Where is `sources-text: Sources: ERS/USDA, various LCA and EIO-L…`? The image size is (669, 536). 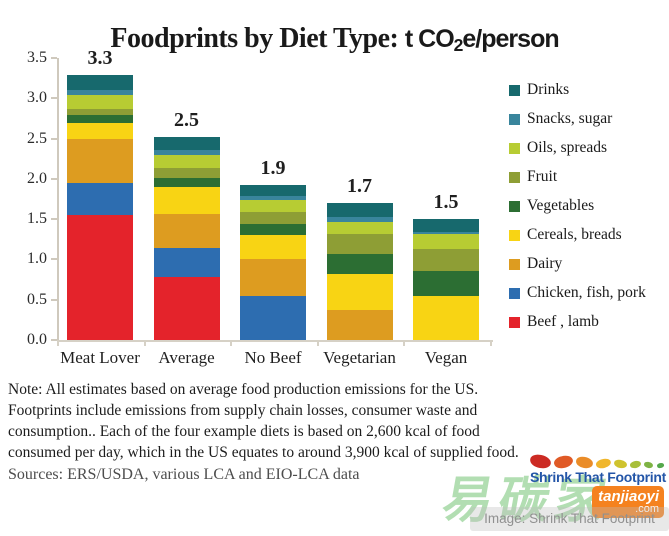
sources-text: Sources: ERS/USDA, various LCA and EIO-L… is located at coordinates (184, 474).